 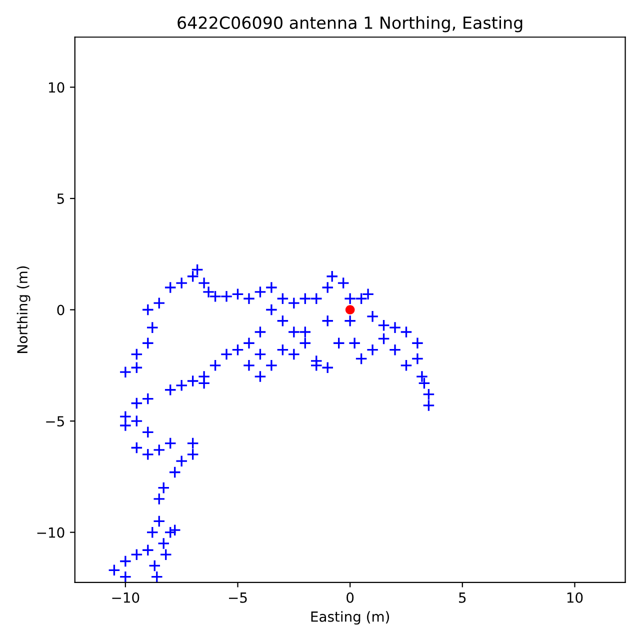 What do you see at coordinates (462, 597) in the screenshot?
I see `x-tick-label: 5` at bounding box center [462, 597].